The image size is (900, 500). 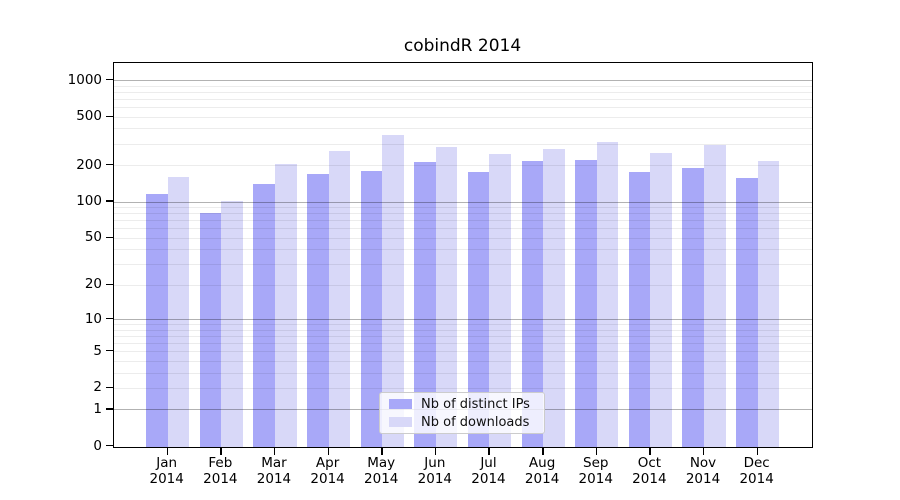 I want to click on x-tick-aug, so click(x=543, y=451).